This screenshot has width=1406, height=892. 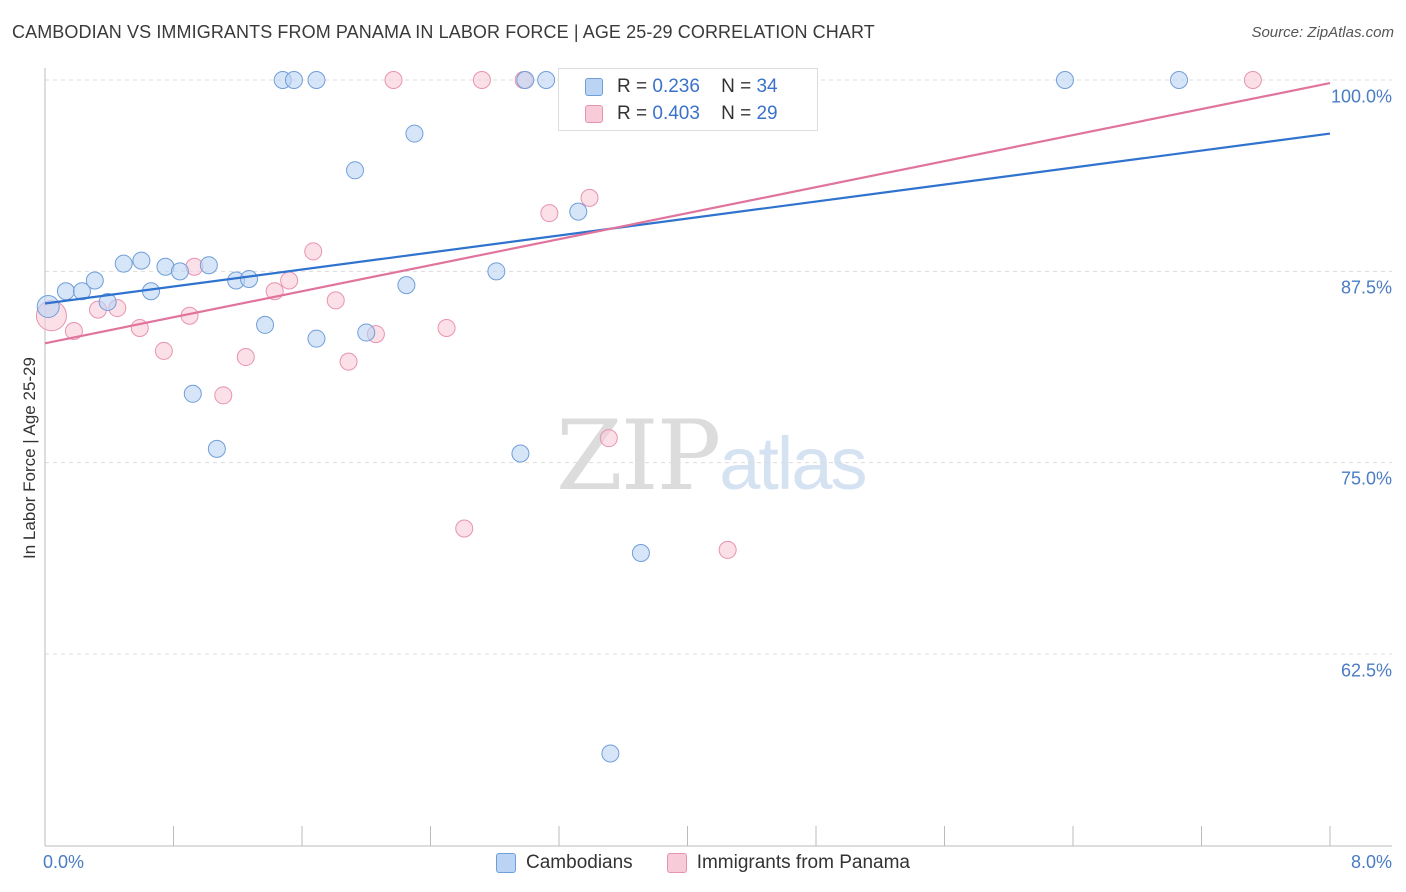 What do you see at coordinates (676, 863) in the screenshot?
I see `panama-legend-swatch` at bounding box center [676, 863].